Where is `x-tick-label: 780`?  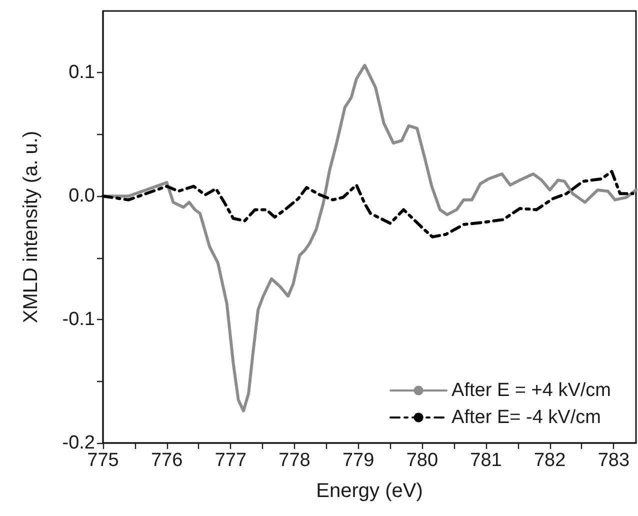
x-tick-label: 780 is located at coordinates (422, 460).